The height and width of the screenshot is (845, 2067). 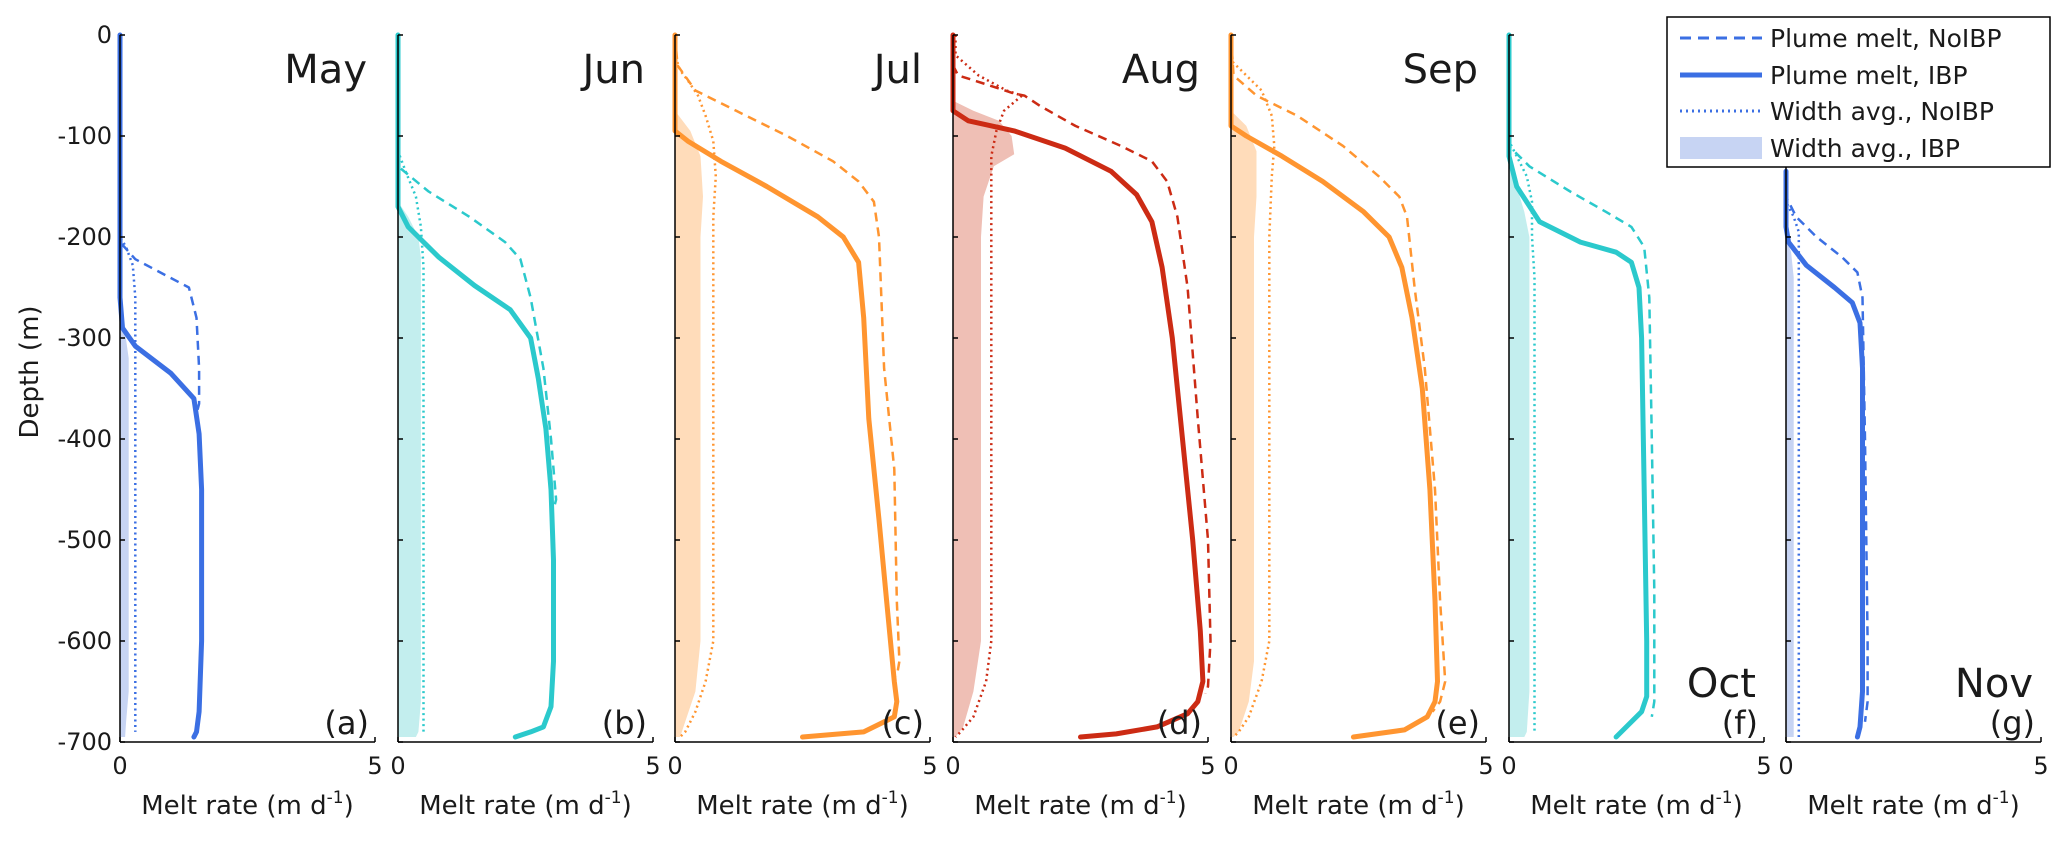 What do you see at coordinates (902, 723) in the screenshot?
I see `panel-letter: (c)` at bounding box center [902, 723].